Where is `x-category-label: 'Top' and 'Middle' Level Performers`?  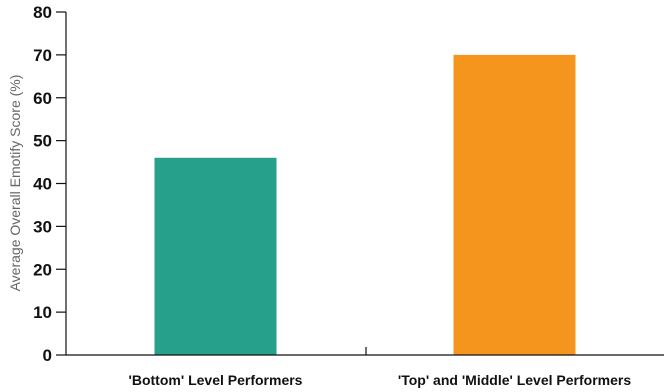 x-category-label: 'Top' and 'Middle' Level Performers is located at coordinates (514, 380).